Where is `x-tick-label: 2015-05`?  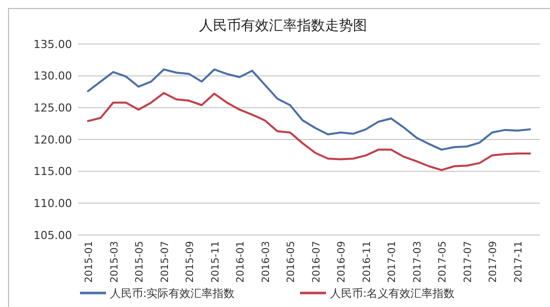 x-tick-label: 2015-05 is located at coordinates (140, 262).